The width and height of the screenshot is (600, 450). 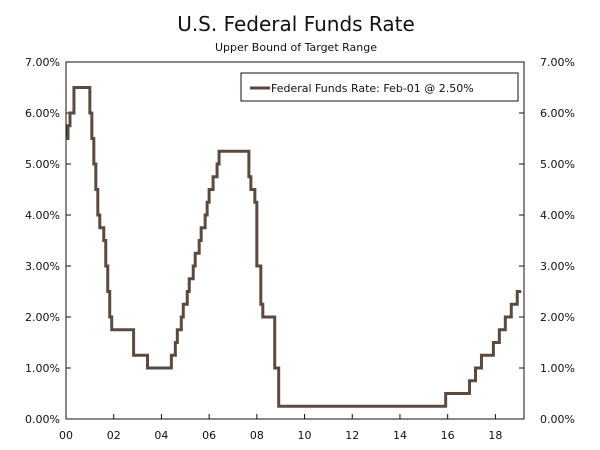 I want to click on x-tick-label: 02, so click(x=114, y=435).